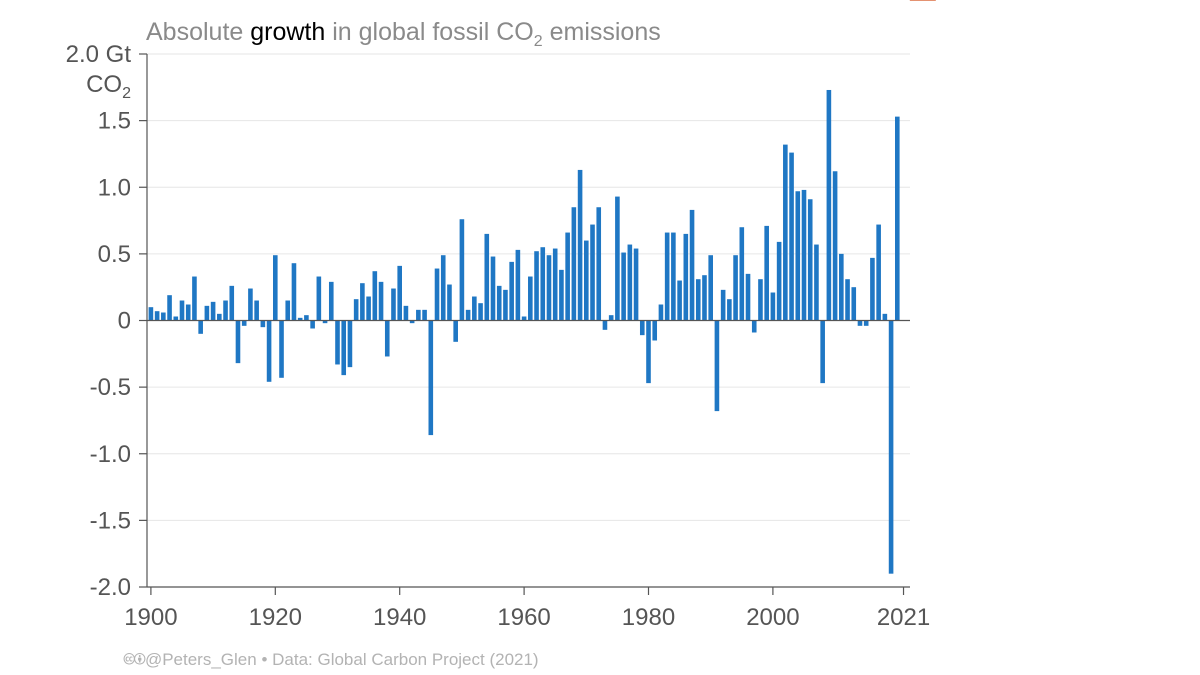 The width and height of the screenshot is (1200, 675). Describe the element at coordinates (773, 306) in the screenshot. I see `bar-2000` at that location.